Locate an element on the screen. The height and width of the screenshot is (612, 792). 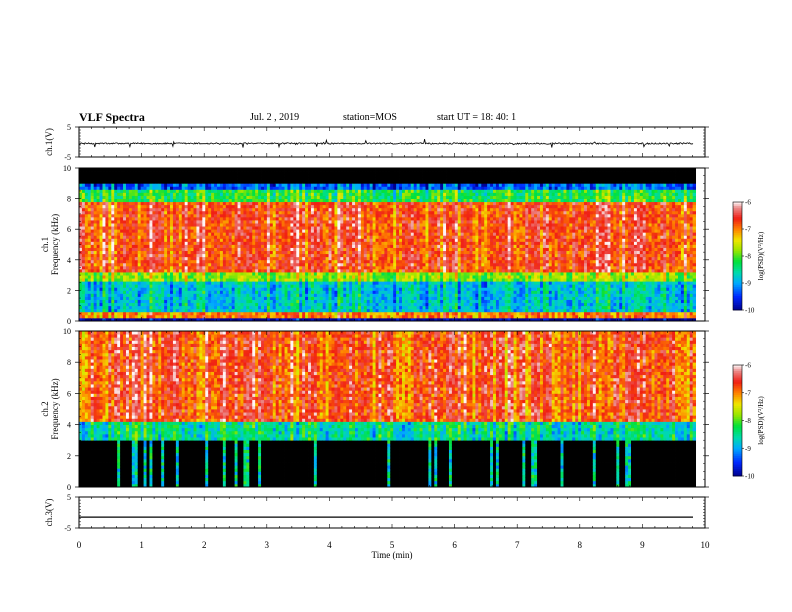
colorbar-ch1: -6 -7 -8 -9 -10 log(PSD)(V²/Hz) is located at coordinates (748, 257).